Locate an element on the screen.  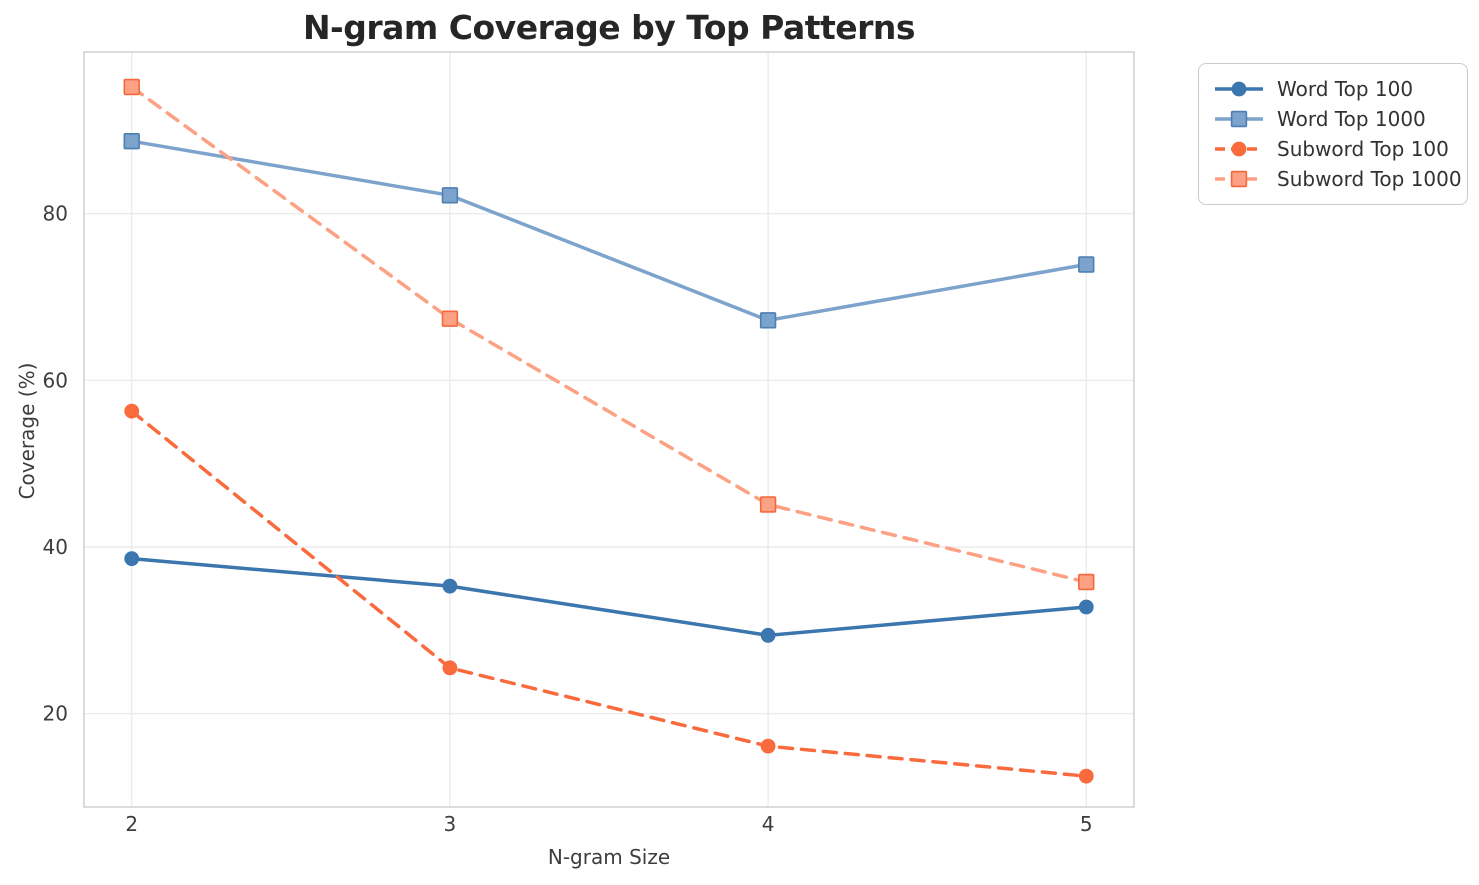
legend-item-word-top-100: Word Top 100 is located at coordinates (1333, 89).